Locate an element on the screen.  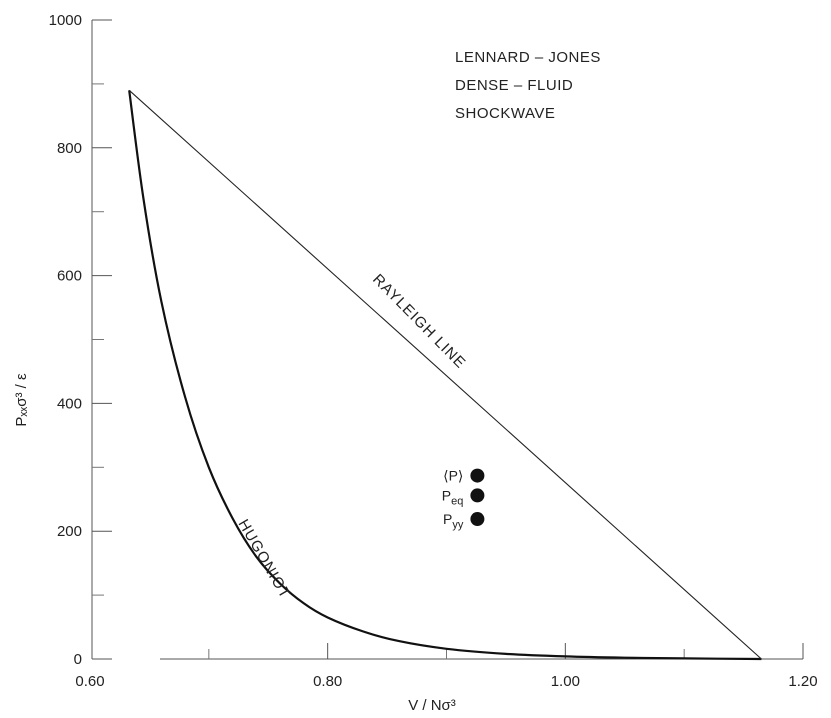
y-tick-label-1: 200 is located at coordinates (69, 531).